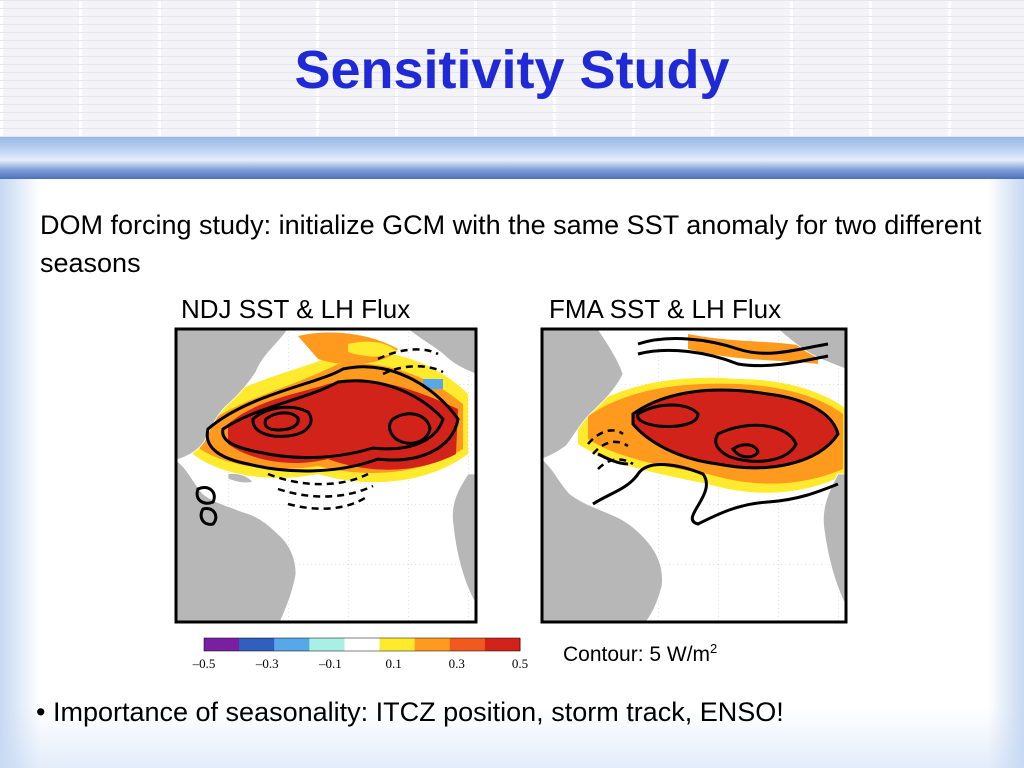 The image size is (1024, 768). I want to click on slide-title: Sensitivity Study, so click(512, 70).